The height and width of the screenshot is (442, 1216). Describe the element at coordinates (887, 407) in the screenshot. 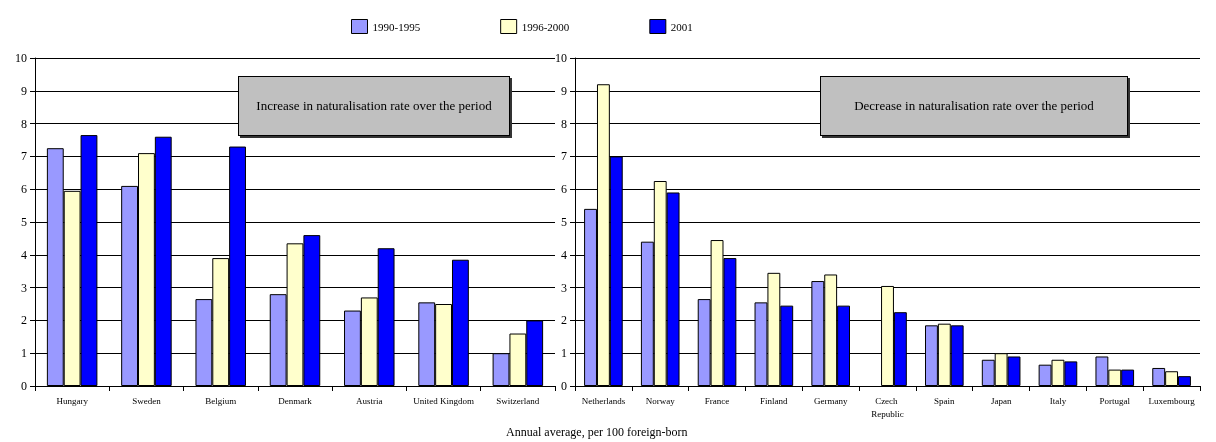

I see `x-tick-label: Czech Republic` at that location.